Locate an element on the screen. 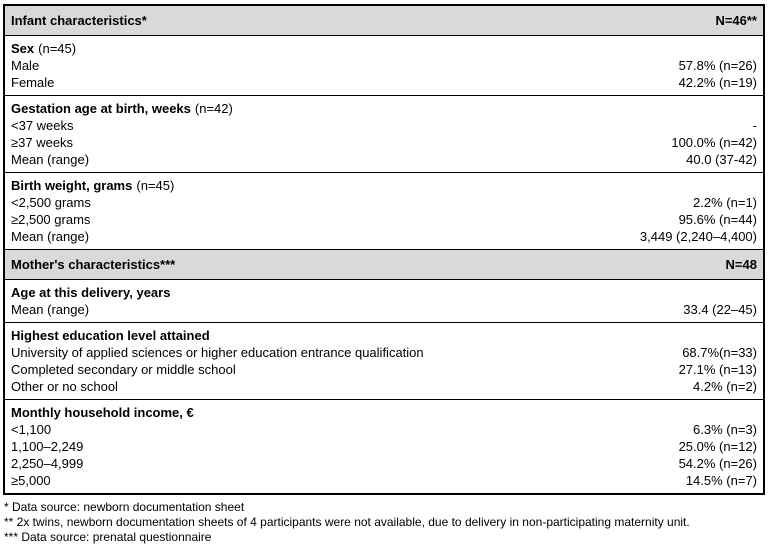  group-title-row: Birth weight, grams (n=45) is located at coordinates (384, 185).